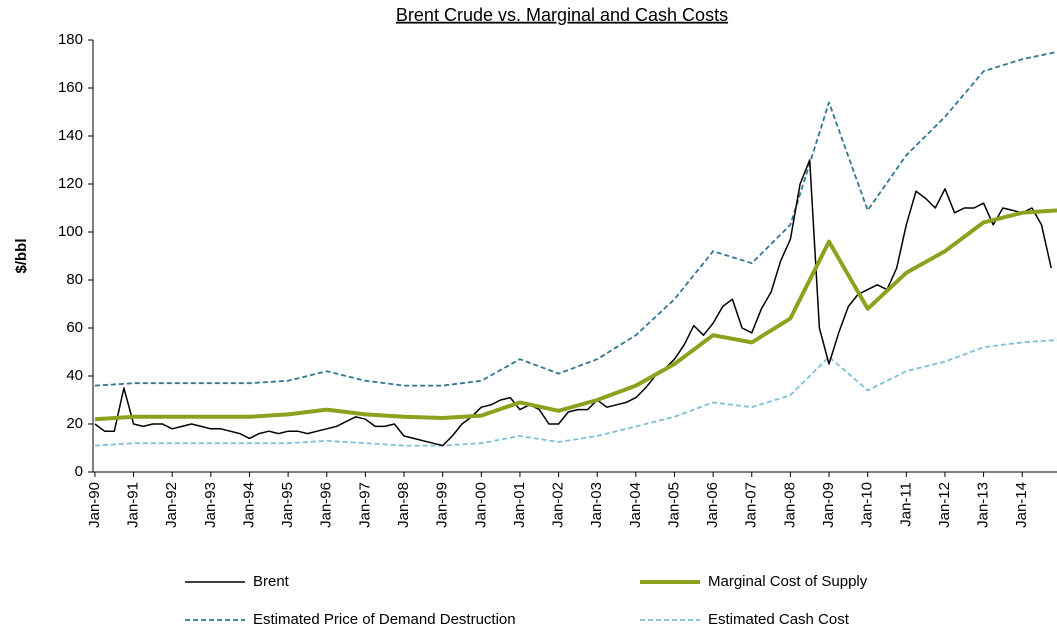  I want to click on x-tick-label: Jan-14, so click(1021, 505).